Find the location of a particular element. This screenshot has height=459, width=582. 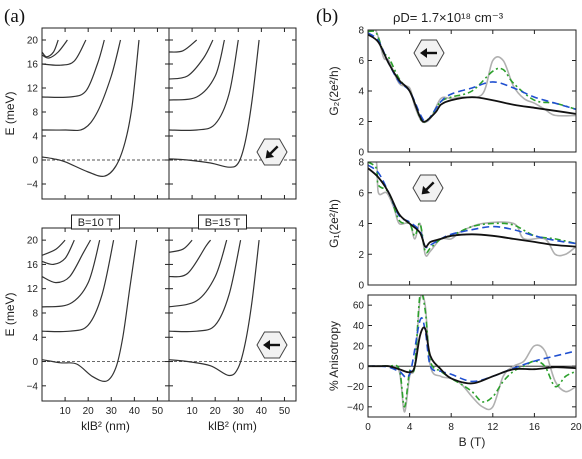

icon-arrow is located at coordinates (428, 188).